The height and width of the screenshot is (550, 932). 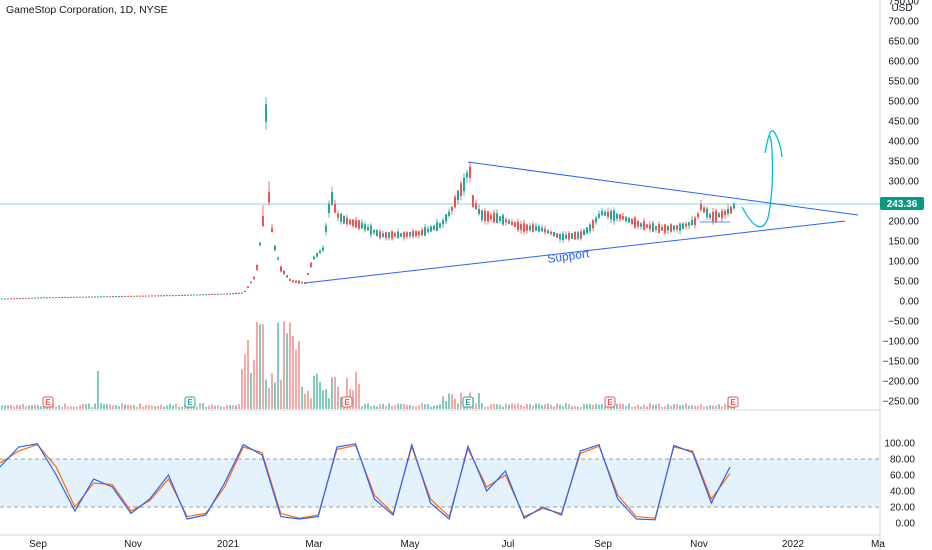 What do you see at coordinates (902, 492) in the screenshot?
I see `stoch-y-tick-label: 40.00` at bounding box center [902, 492].